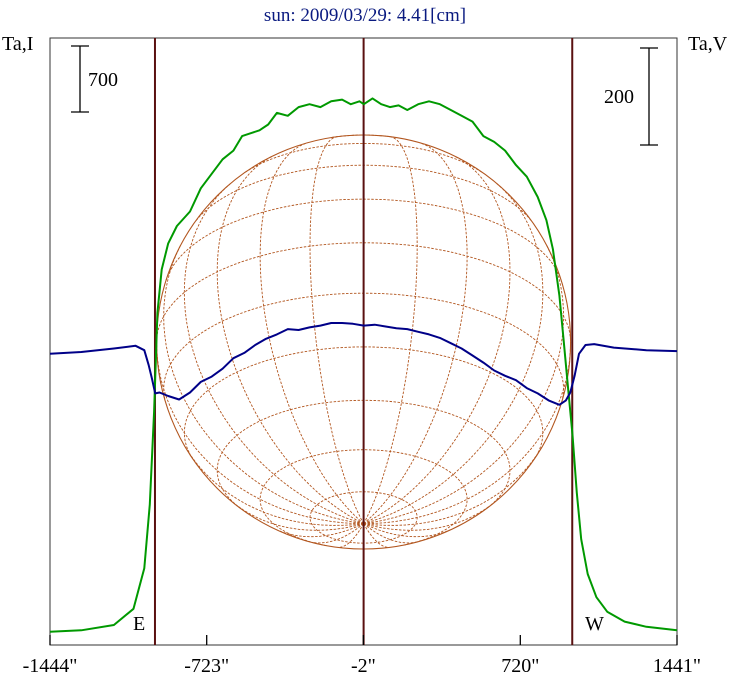 The width and height of the screenshot is (730, 681). What do you see at coordinates (103, 80) in the screenshot?
I see `scale-left-value: 700` at bounding box center [103, 80].